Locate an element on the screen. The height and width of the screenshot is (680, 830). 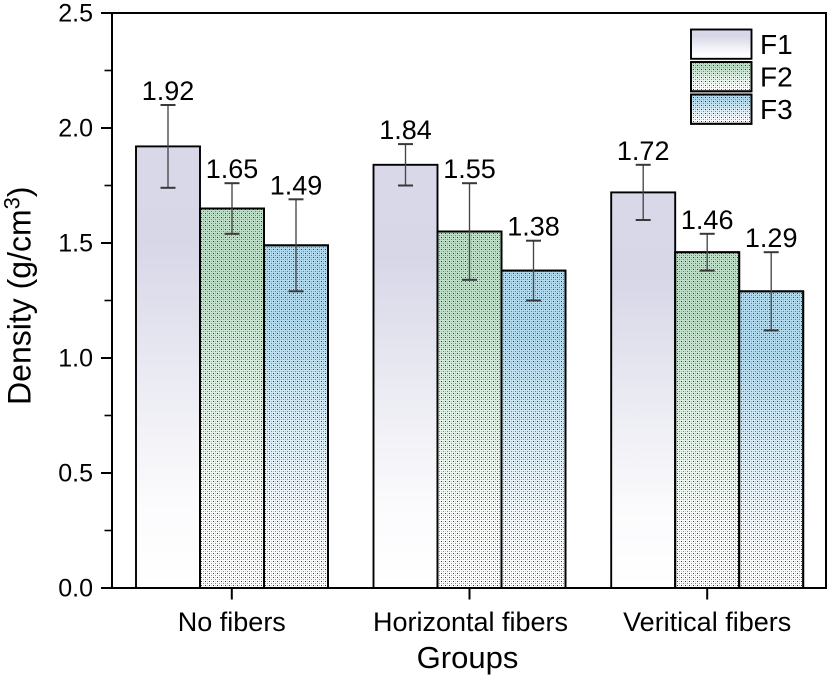
svg-text: 1.49 is located at coordinates (296, 185).